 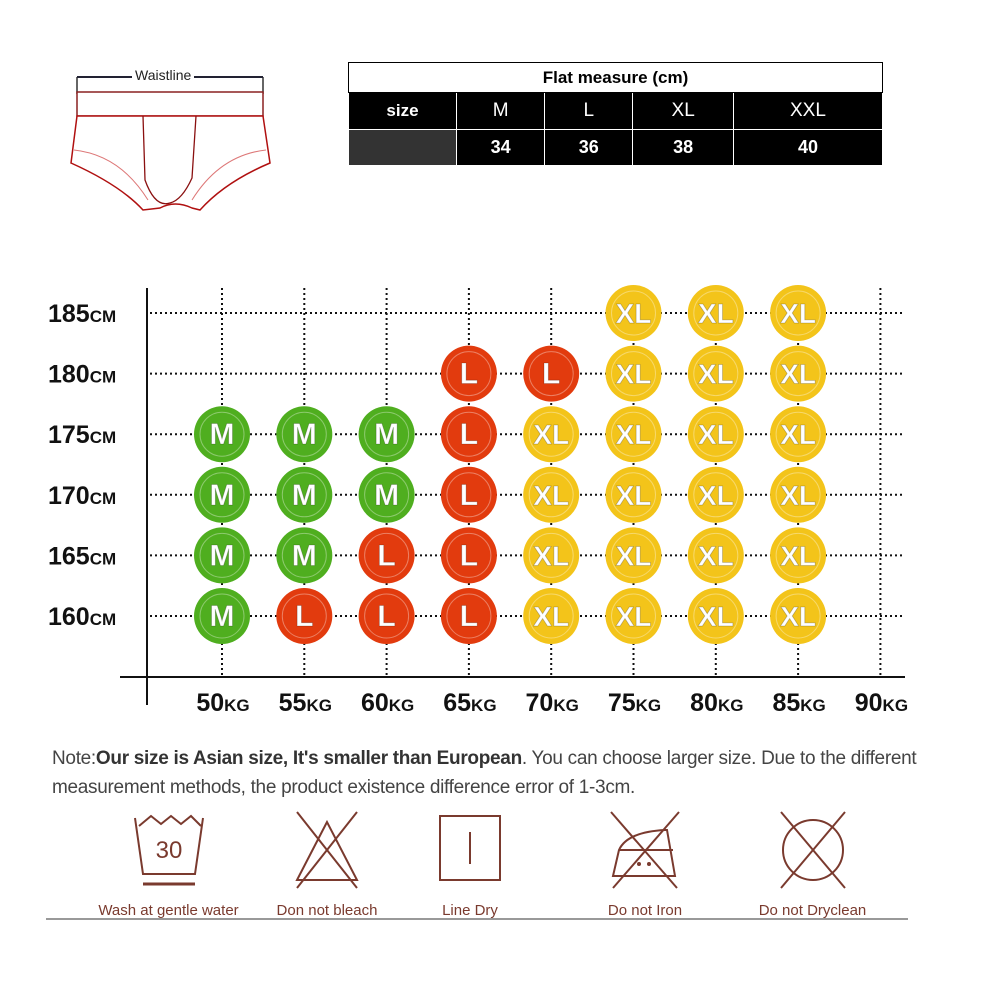 What do you see at coordinates (589, 111) in the screenshot?
I see `size-cell: L` at bounding box center [589, 111].